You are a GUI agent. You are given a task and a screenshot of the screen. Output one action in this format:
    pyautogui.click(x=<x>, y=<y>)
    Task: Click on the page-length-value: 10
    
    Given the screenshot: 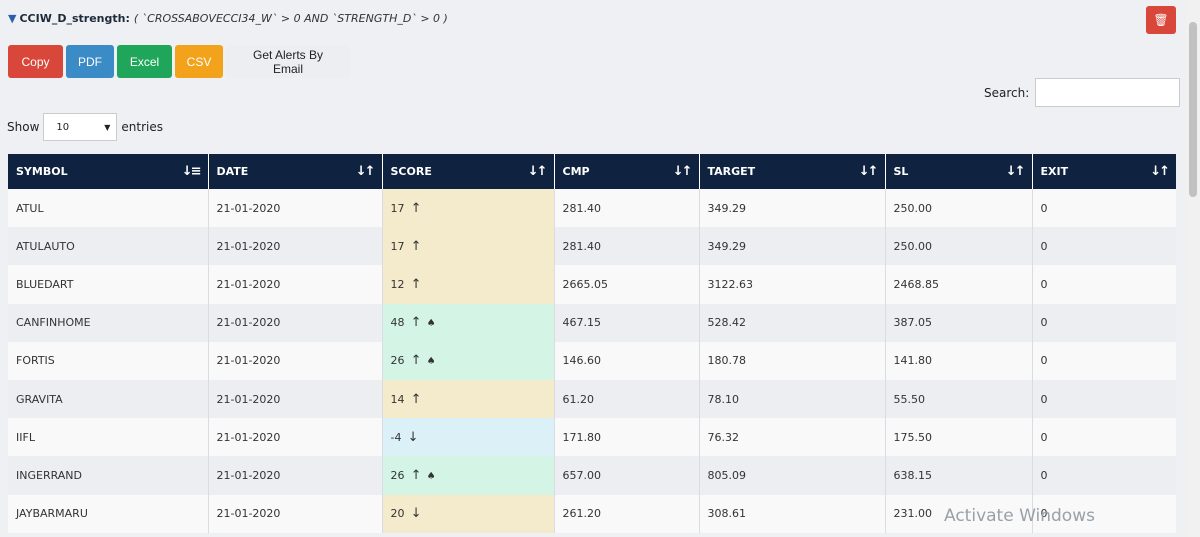 What is the action you would take?
    pyautogui.click(x=63, y=127)
    